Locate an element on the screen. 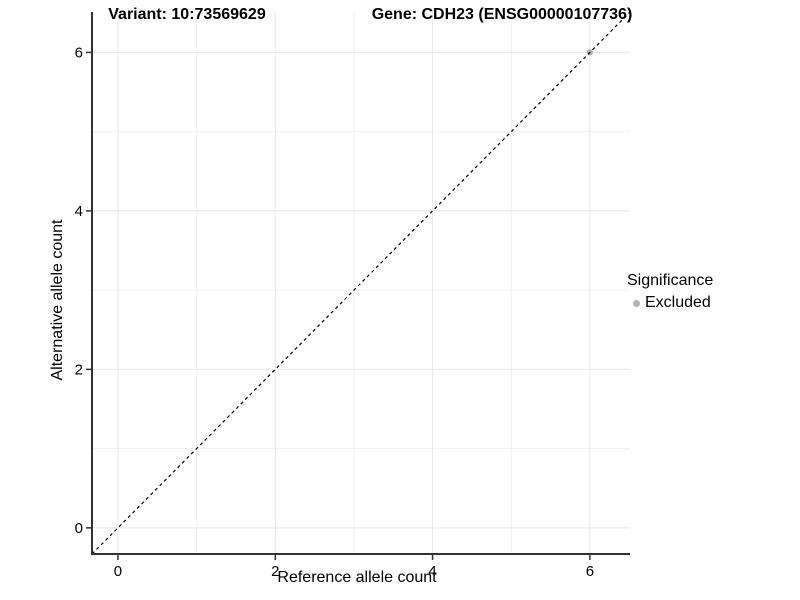  excluded-point-icon is located at coordinates (636, 303).